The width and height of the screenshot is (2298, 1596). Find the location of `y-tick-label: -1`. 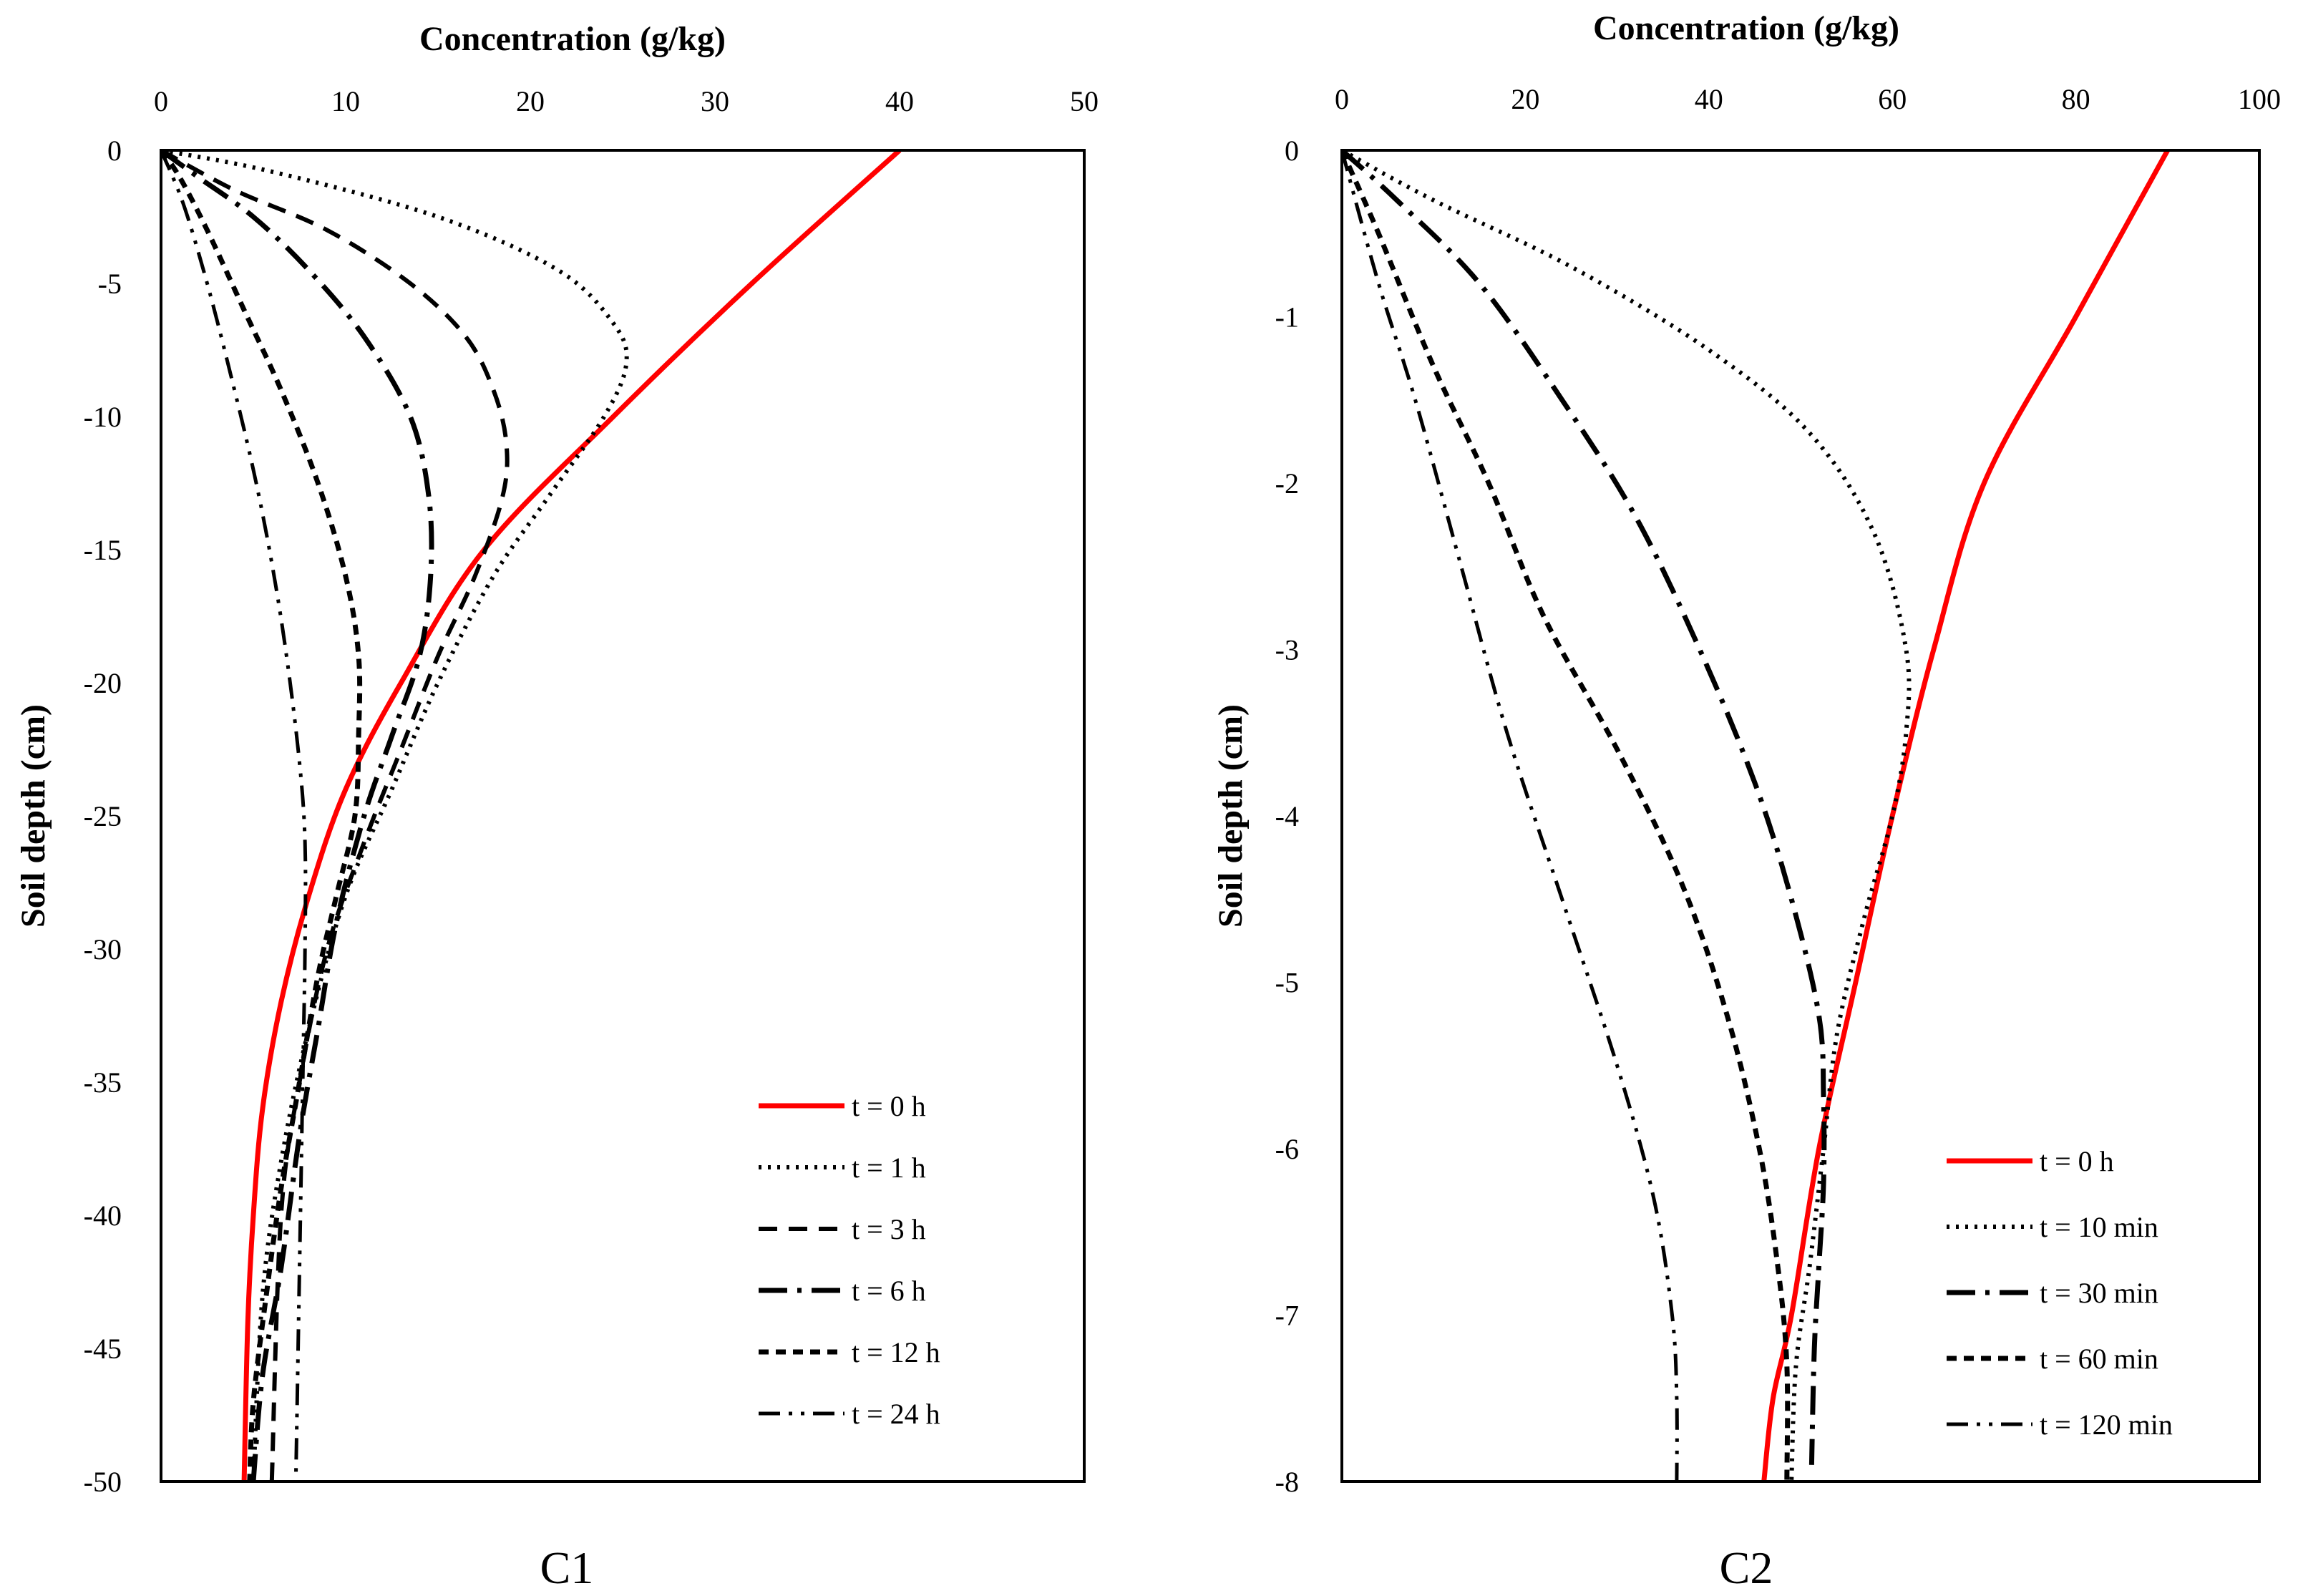

y-tick-label: -1 is located at coordinates (1287, 317).